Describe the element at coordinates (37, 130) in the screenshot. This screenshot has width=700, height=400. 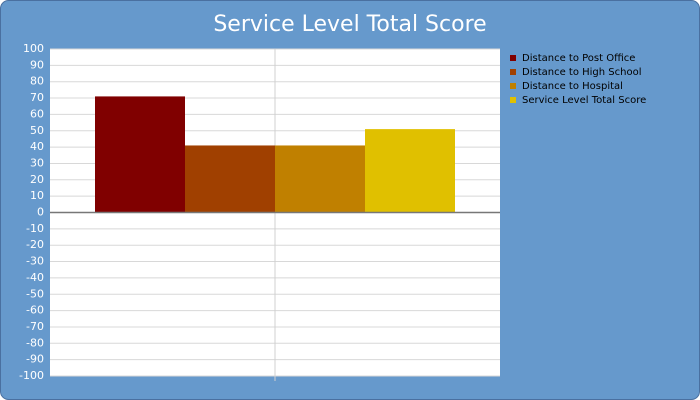
I see `y-tick-label: 50` at that location.